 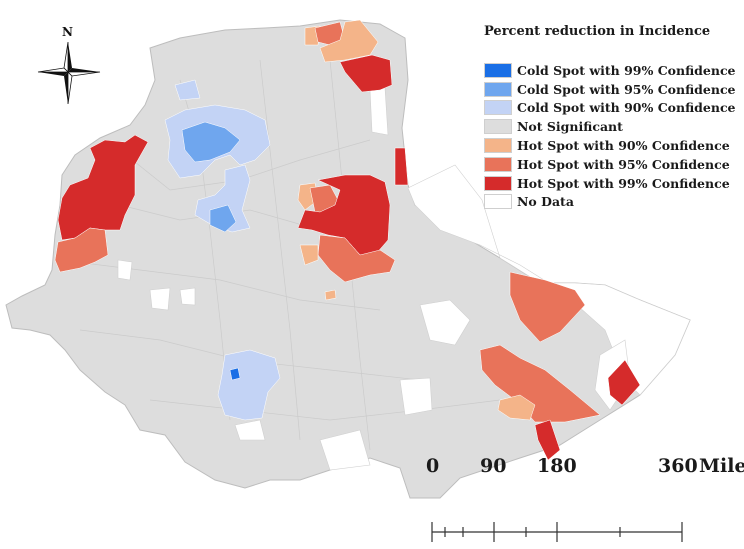 I want to click on legend-item: Cold Spot with 90% Confidence, so click(x=611, y=108).